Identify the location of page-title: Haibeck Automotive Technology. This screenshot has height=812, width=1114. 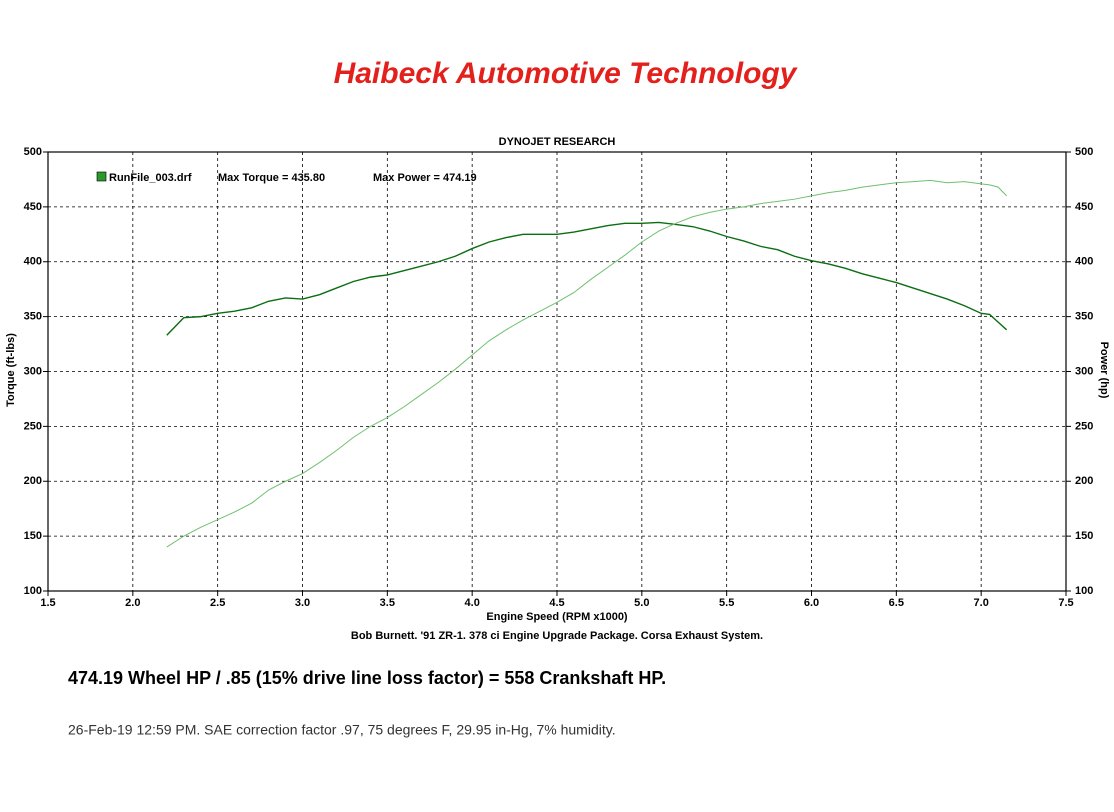
(566, 73).